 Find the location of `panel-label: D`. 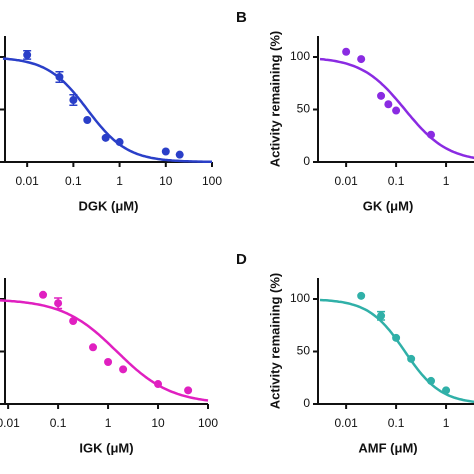

panel-label: D is located at coordinates (241, 259).